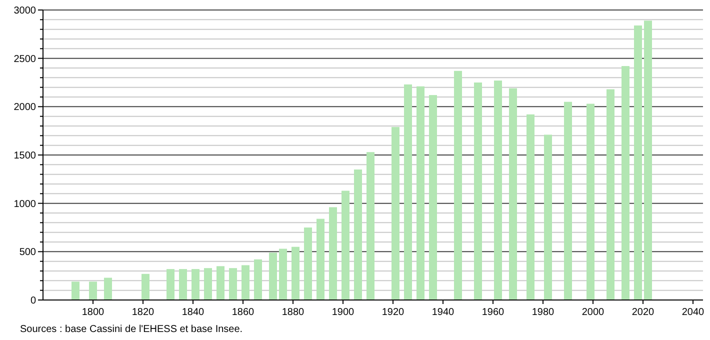 This screenshot has height=340, width=710. Describe the element at coordinates (543, 312) in the screenshot. I see `x-tick-label: 1980` at that location.